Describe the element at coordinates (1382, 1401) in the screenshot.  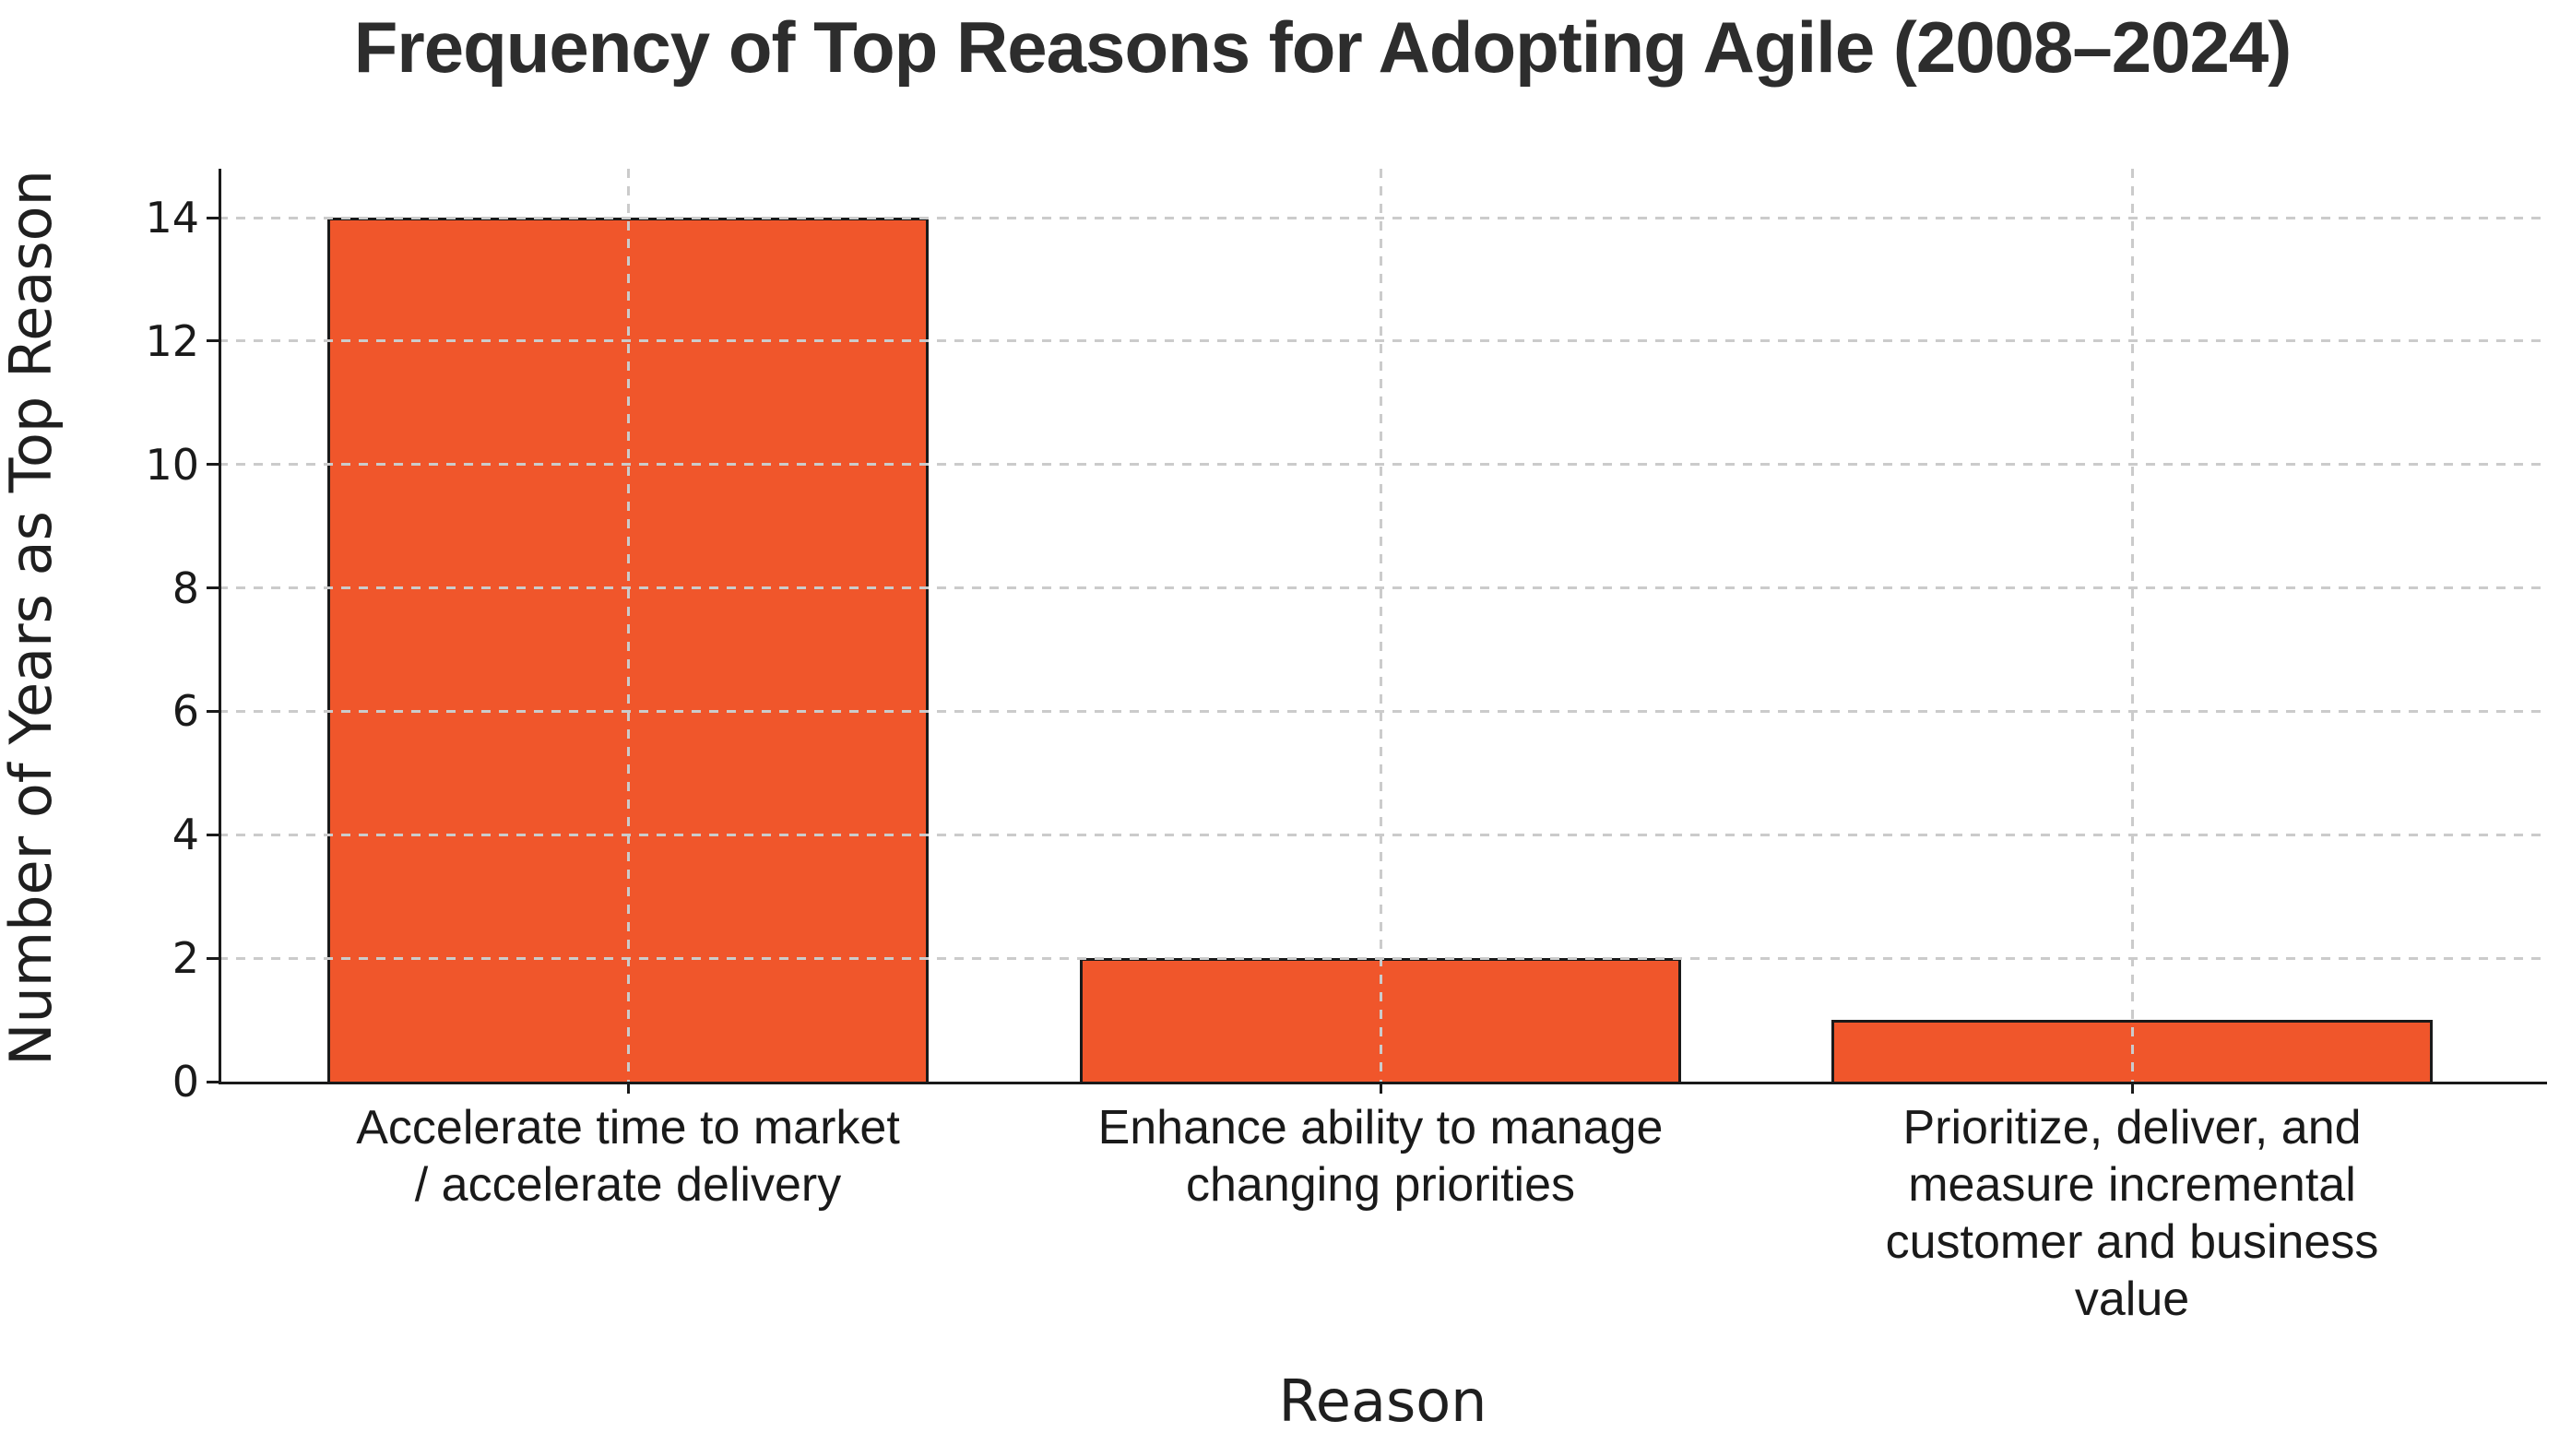
I see `x-axis-label: Reason` at that location.